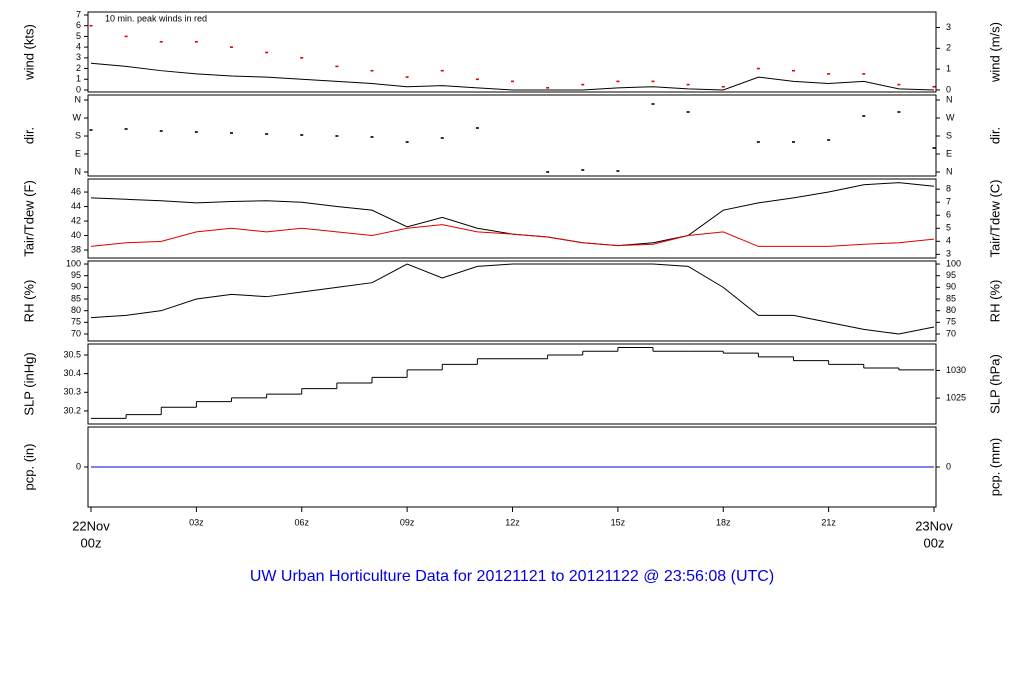  Describe the element at coordinates (72, 354) in the screenshot. I see `y-tick-label: 30.5` at that location.